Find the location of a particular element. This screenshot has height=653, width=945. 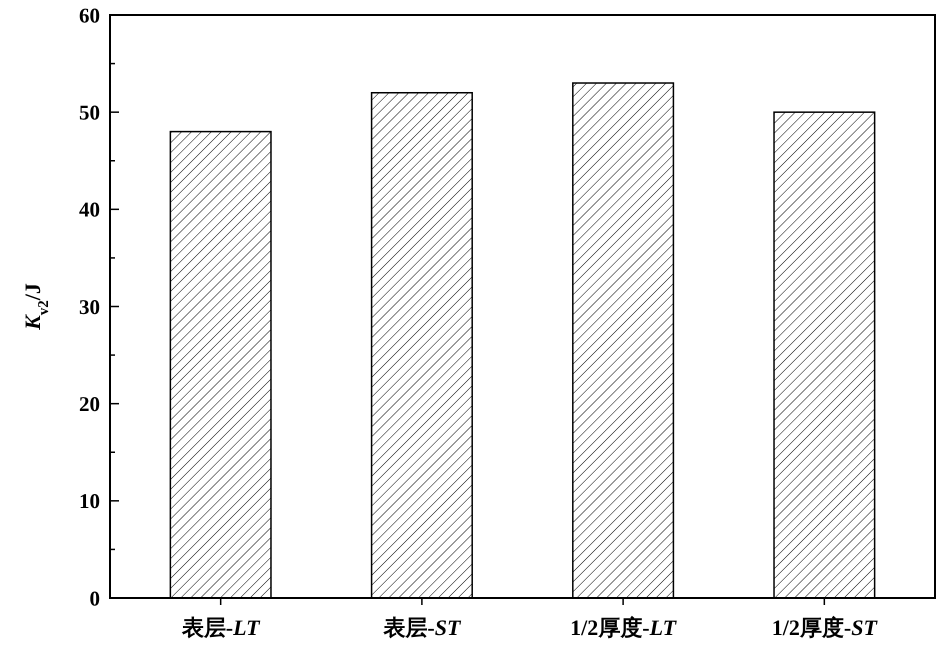

x-tick-label: 1/2厚度-LT is located at coordinates (624, 627).